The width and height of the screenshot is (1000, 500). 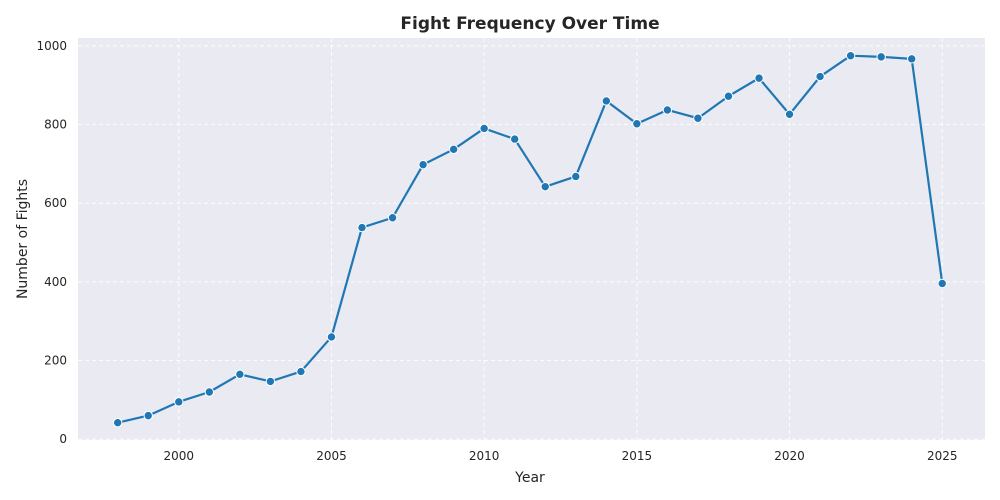 What do you see at coordinates (23, 239) in the screenshot?
I see `y-axis-label: Number of Fights` at bounding box center [23, 239].